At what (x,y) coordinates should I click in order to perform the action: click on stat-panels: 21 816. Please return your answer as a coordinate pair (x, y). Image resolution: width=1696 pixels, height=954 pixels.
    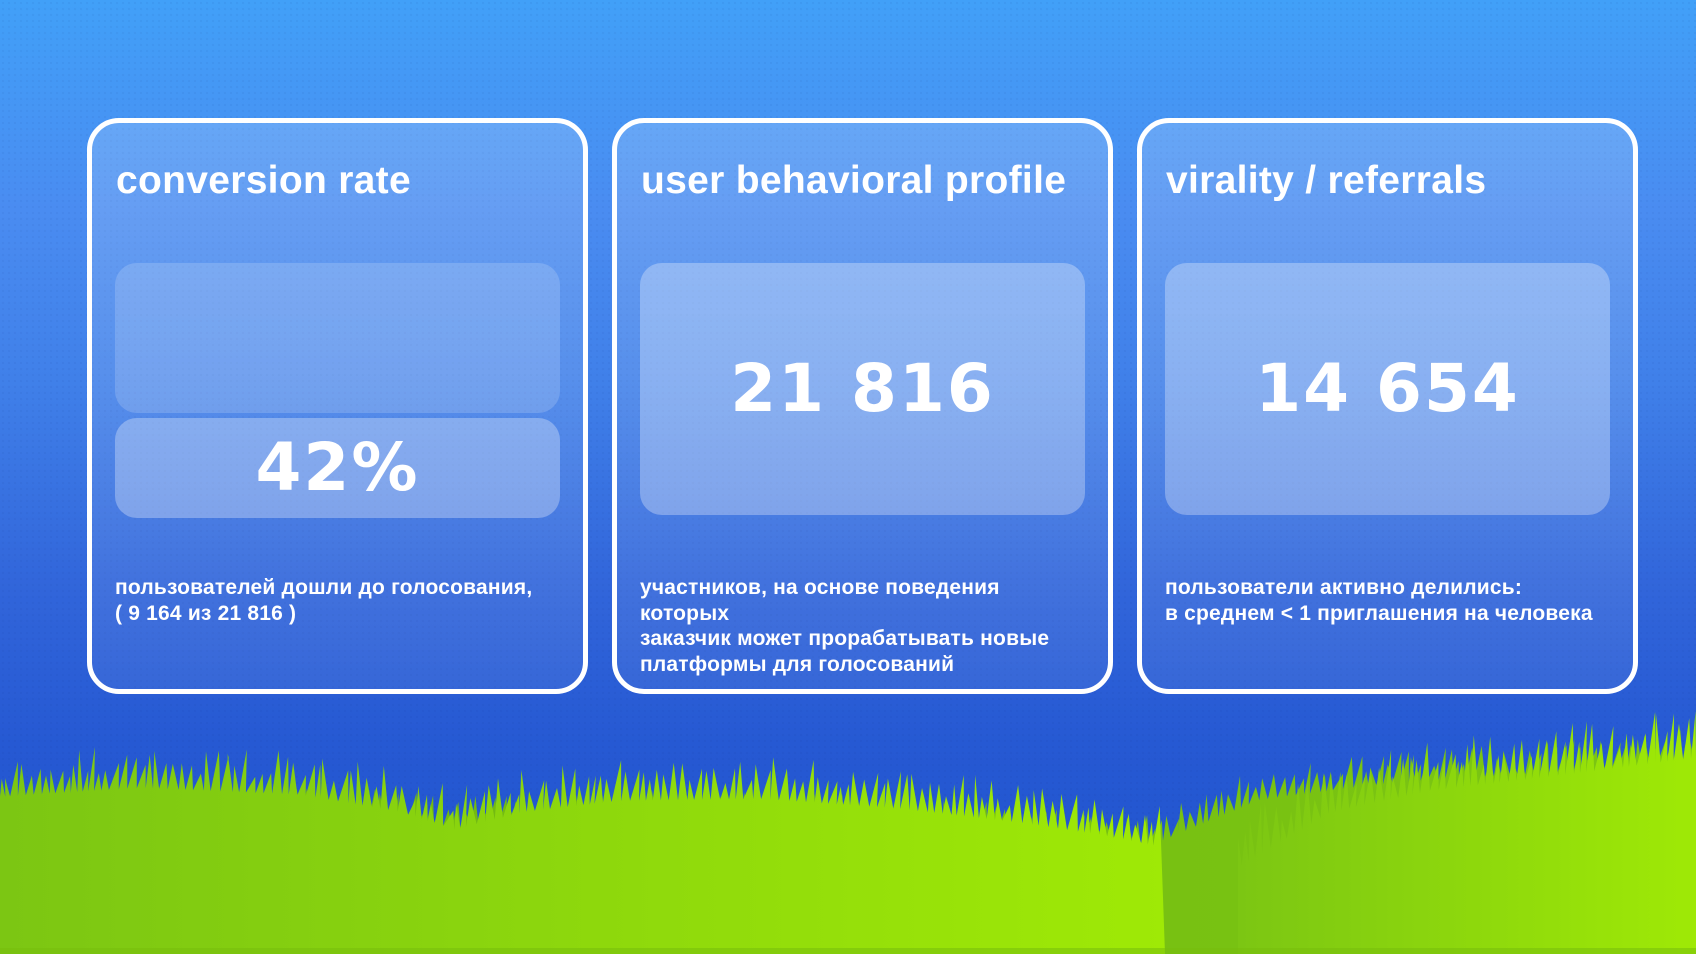
    Looking at the image, I should click on (862, 389).